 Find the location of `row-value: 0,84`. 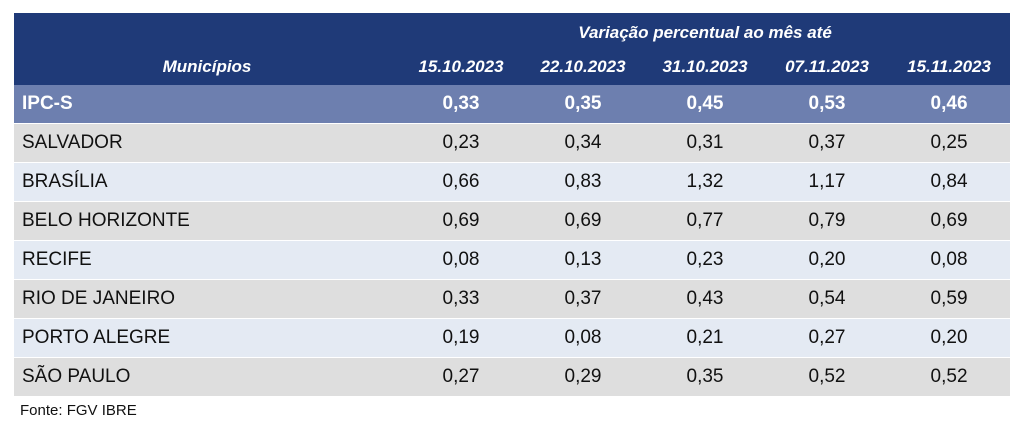

row-value: 0,84 is located at coordinates (949, 182).